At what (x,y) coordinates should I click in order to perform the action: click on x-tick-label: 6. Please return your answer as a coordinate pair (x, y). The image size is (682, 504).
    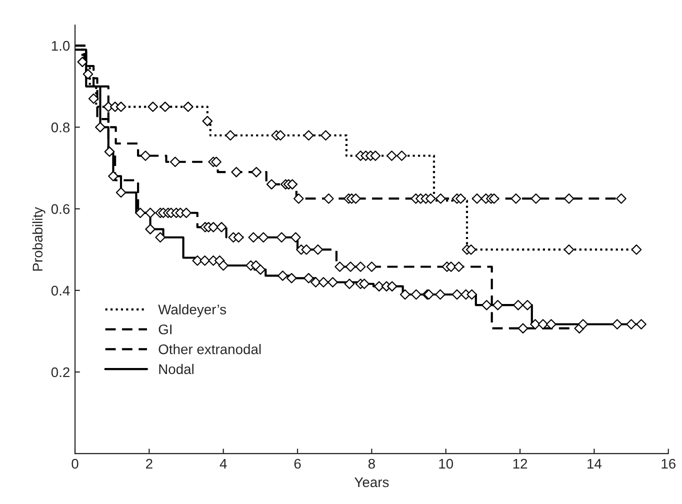
    Looking at the image, I should click on (297, 463).